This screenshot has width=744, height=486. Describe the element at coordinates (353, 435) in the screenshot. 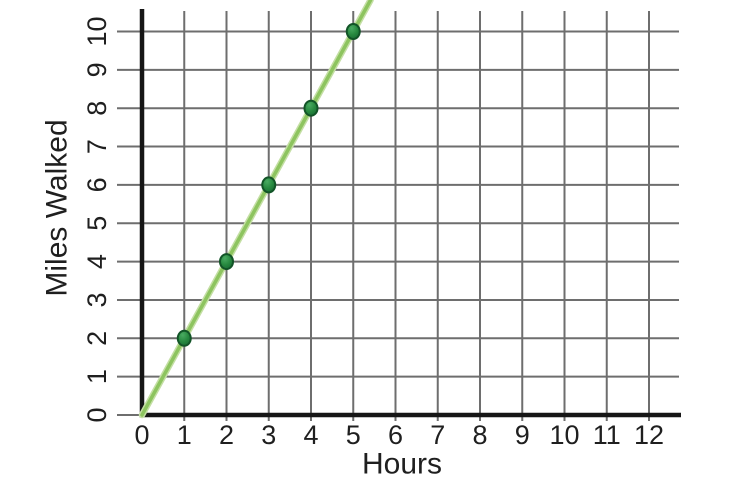

I see `x-tick-label: 5` at that location.